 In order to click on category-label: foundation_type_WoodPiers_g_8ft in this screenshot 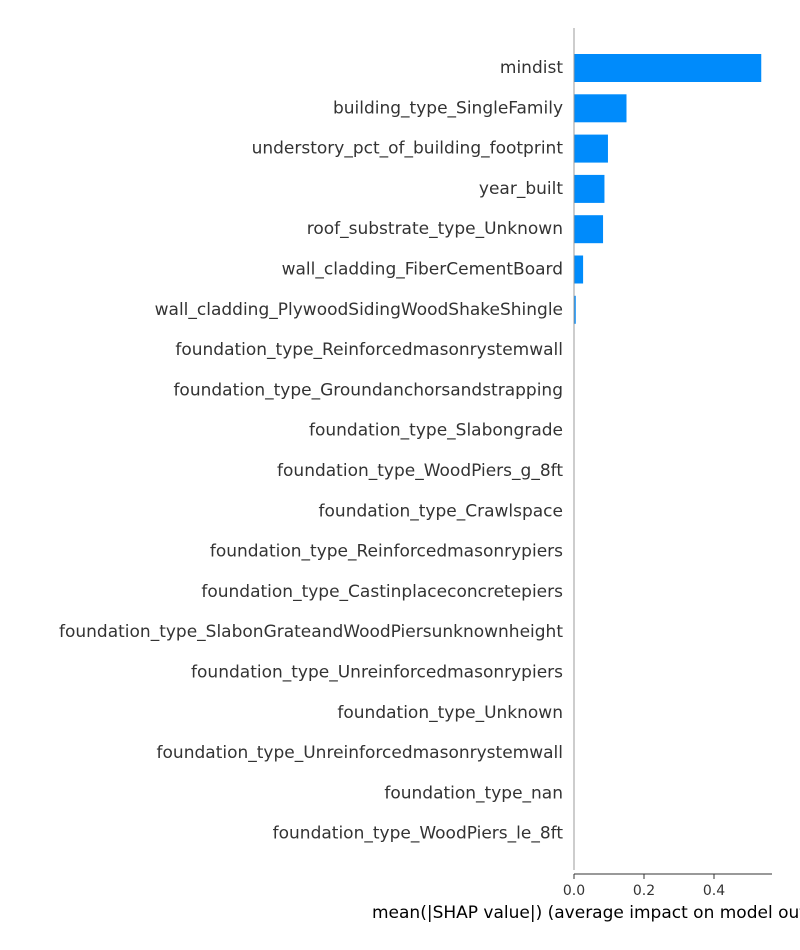, I will do `click(420, 471)`.